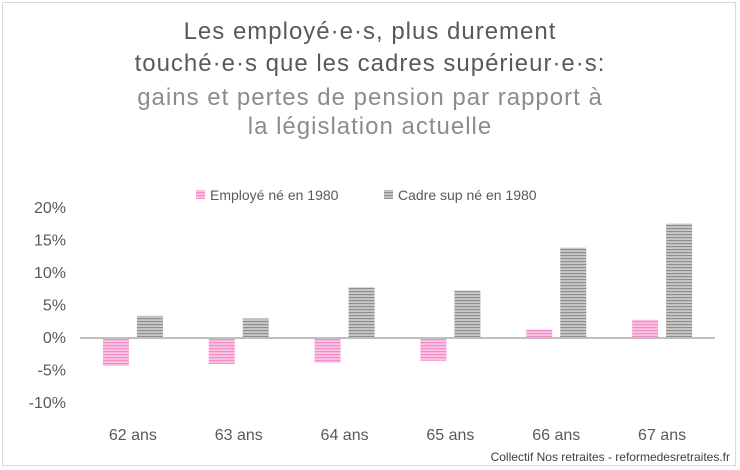 This screenshot has width=740, height=470. What do you see at coordinates (345, 435) in the screenshot?
I see `x-category-label: 64 ans` at bounding box center [345, 435].